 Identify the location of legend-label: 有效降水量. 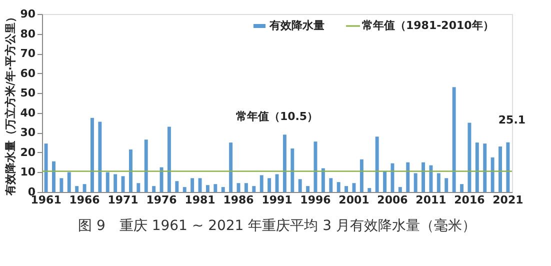
(296, 25).